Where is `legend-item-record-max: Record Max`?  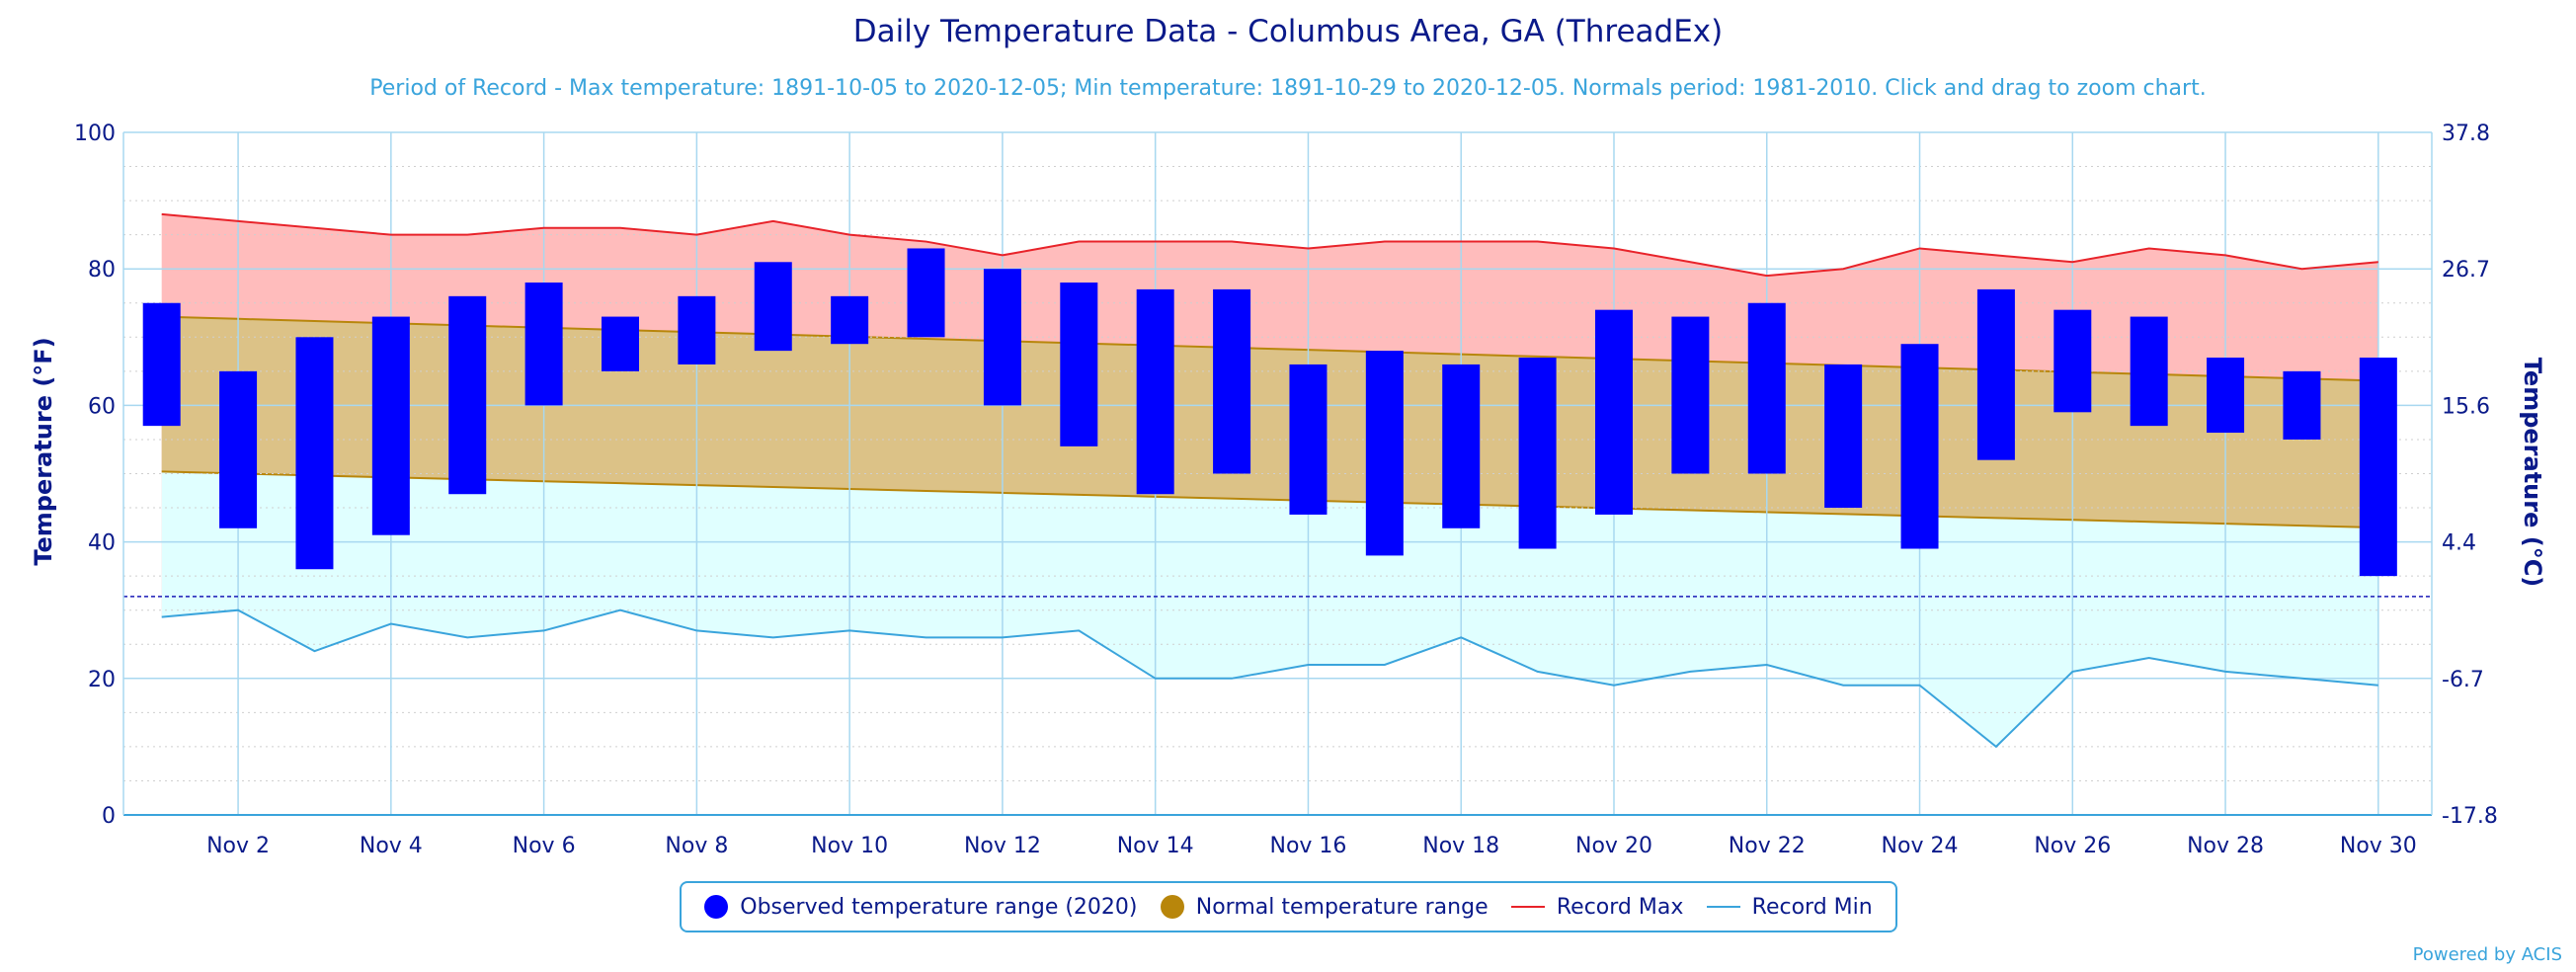
legend-item-record-max: Record Max is located at coordinates (1597, 907).